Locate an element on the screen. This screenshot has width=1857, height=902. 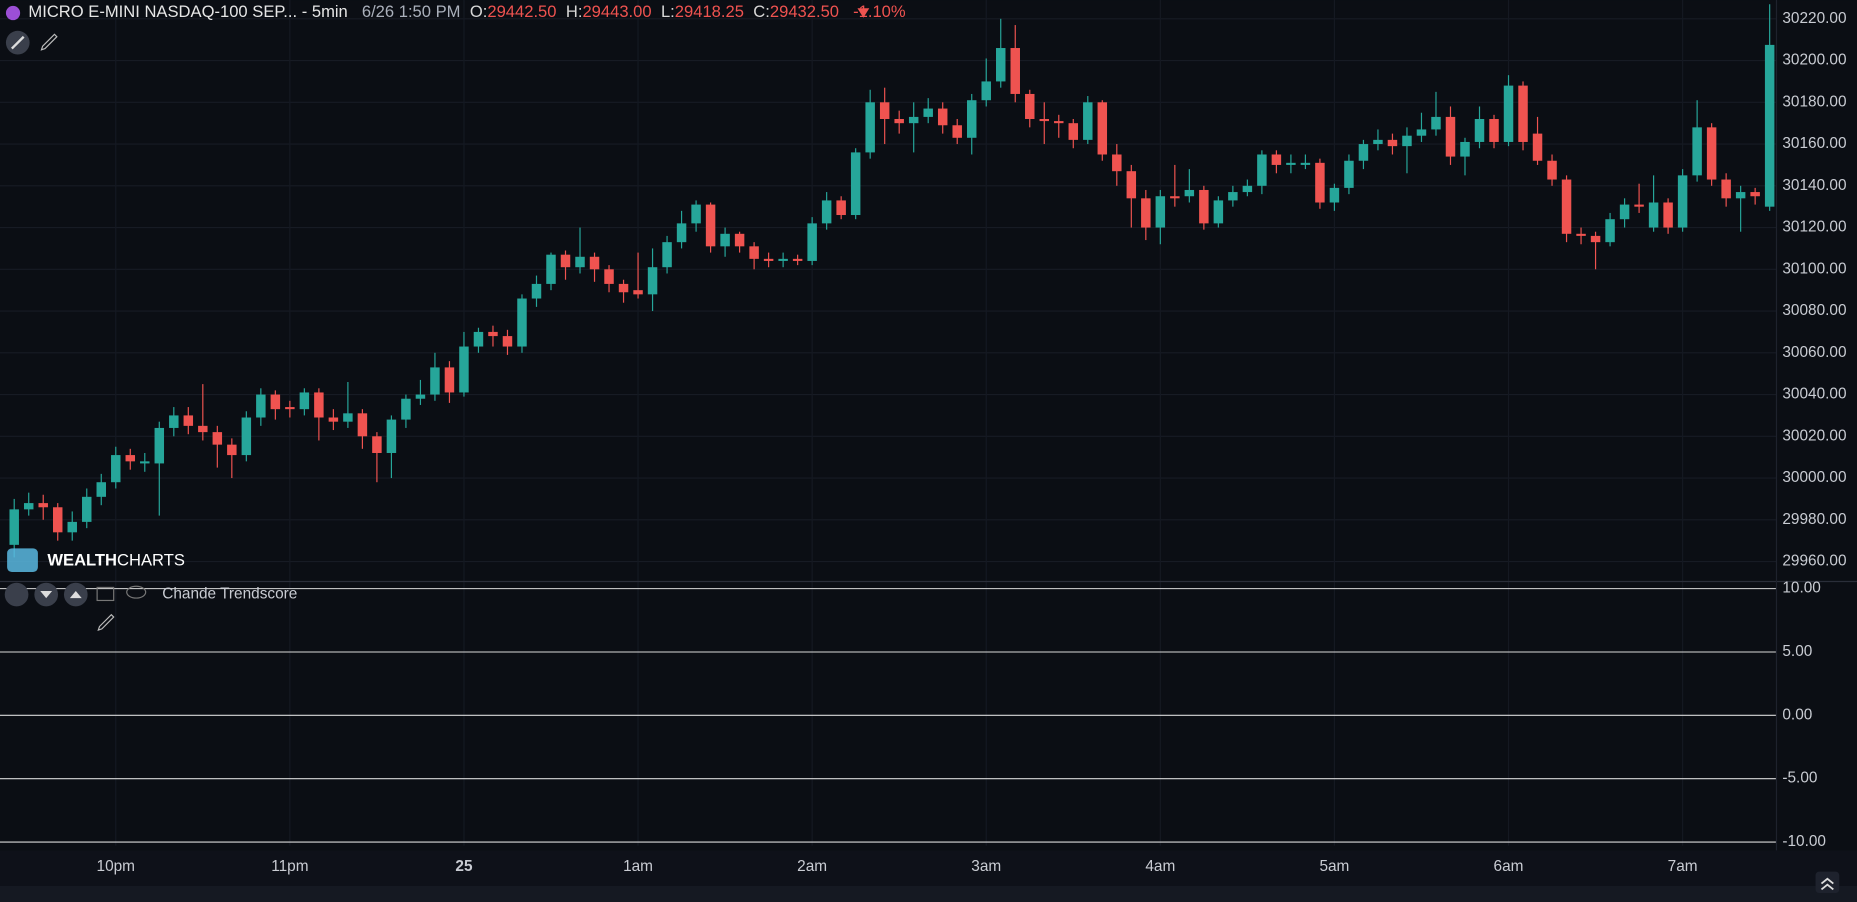
x-tick-label: 10pm is located at coordinates (116, 866).